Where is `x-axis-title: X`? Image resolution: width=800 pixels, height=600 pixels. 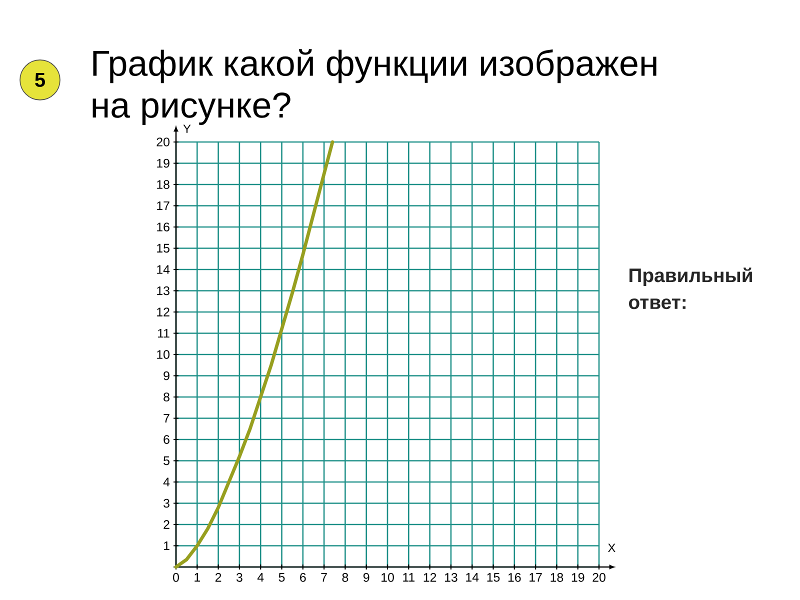 x-axis-title: X is located at coordinates (612, 548).